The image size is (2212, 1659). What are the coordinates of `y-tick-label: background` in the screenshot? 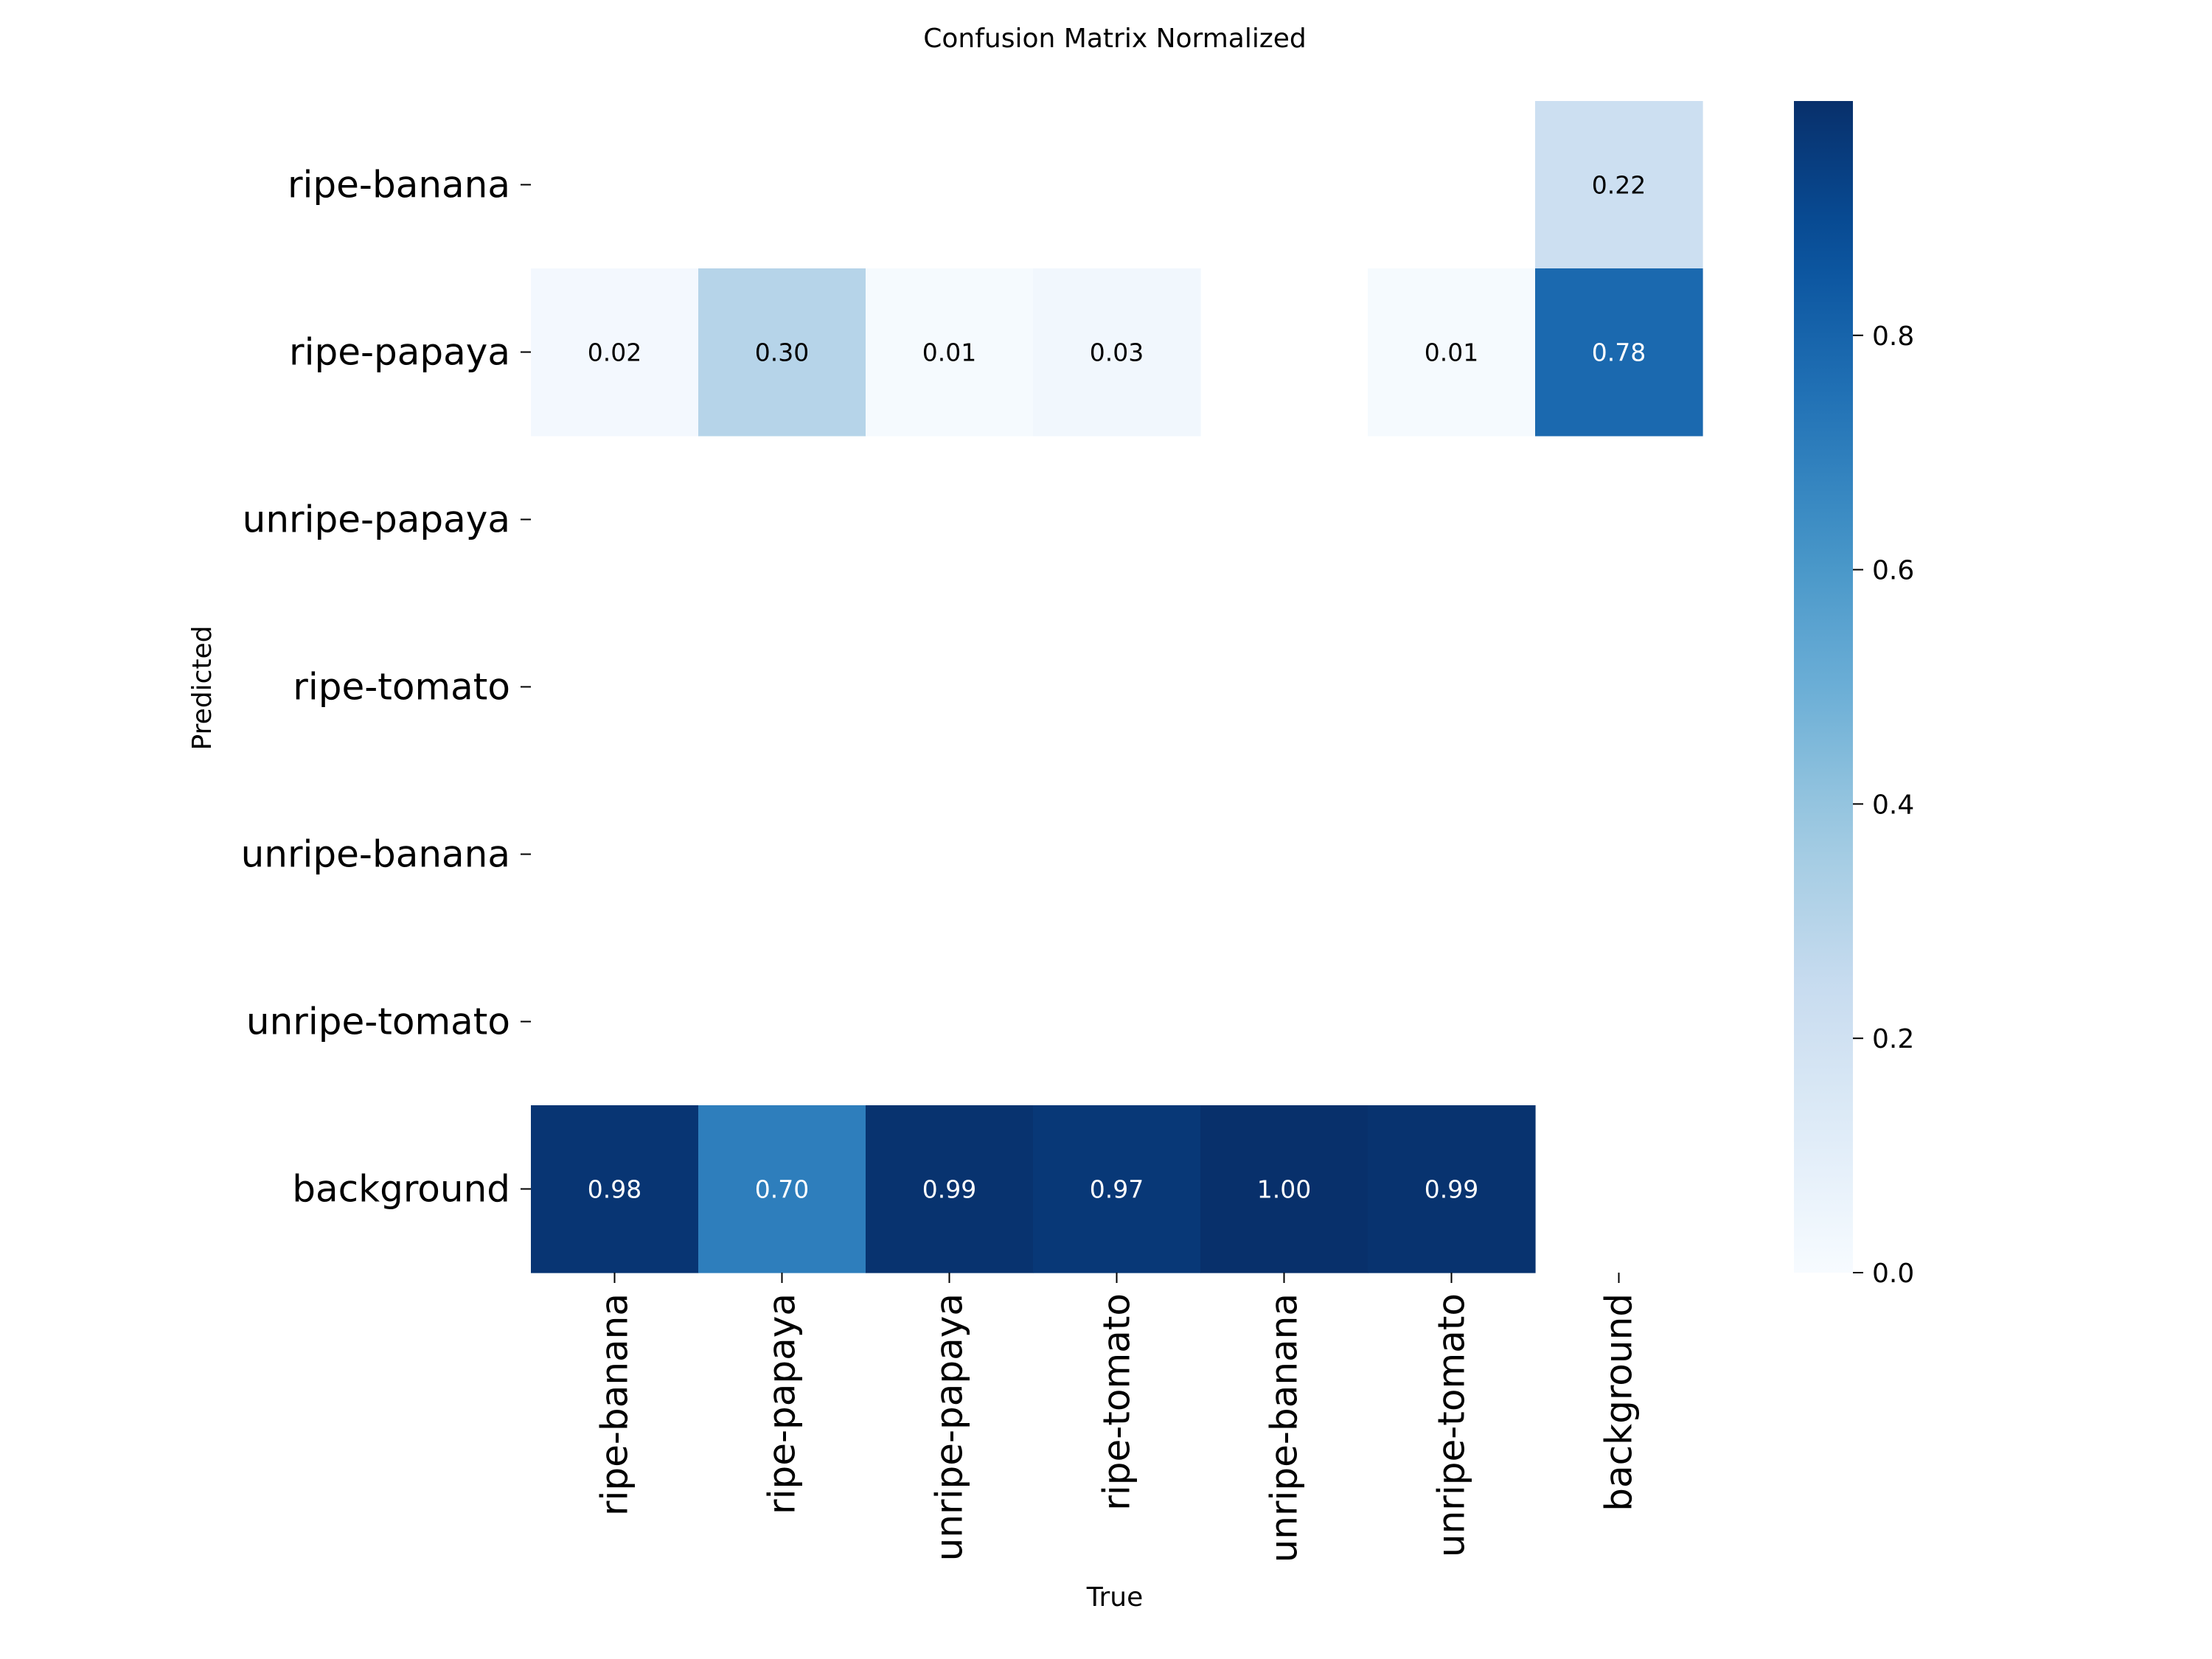 It's located at (401, 1189).